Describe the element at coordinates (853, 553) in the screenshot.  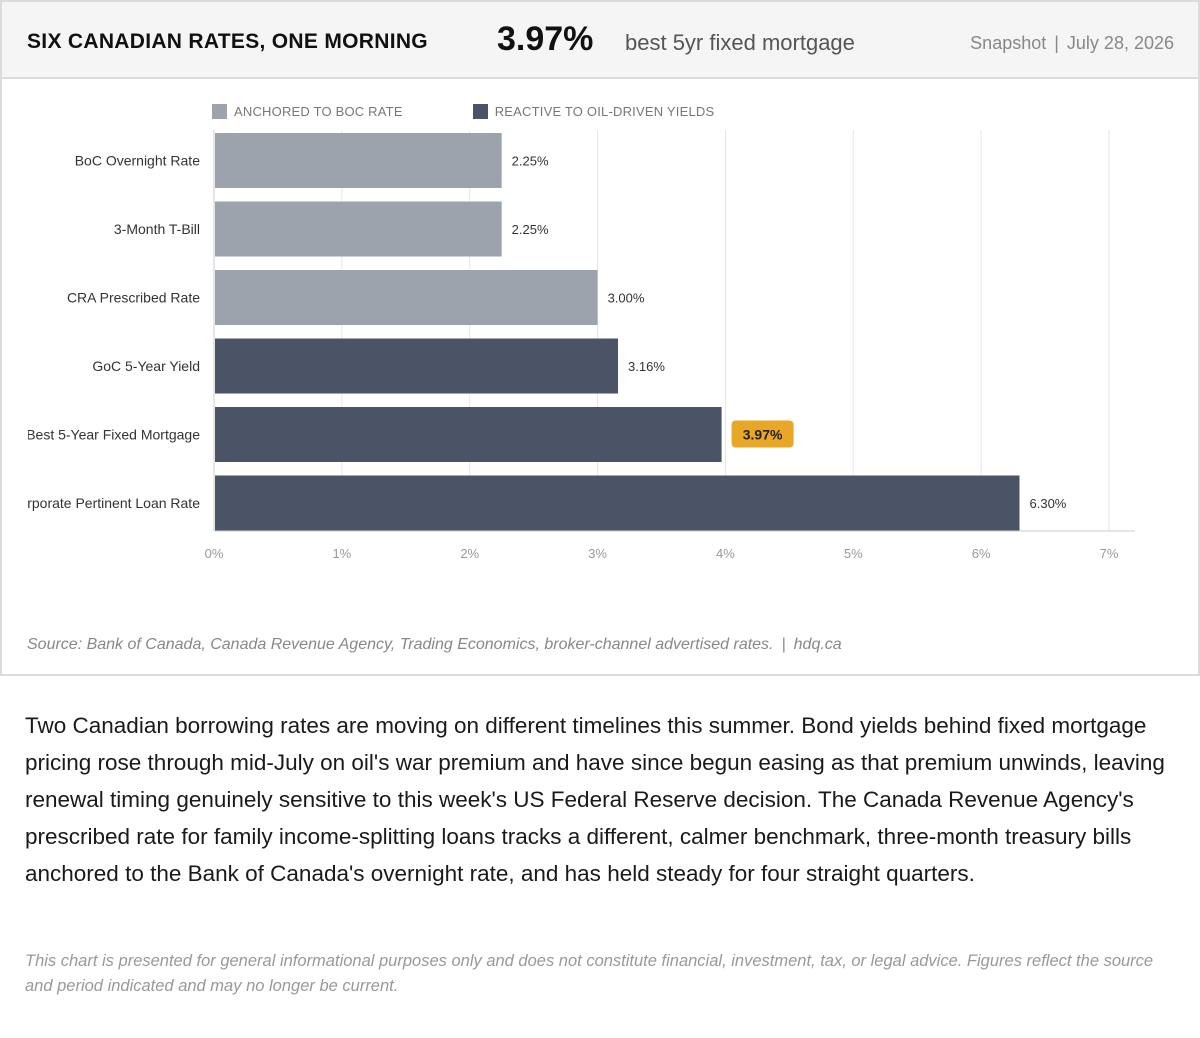
I see `x-tick-label: 5%` at that location.